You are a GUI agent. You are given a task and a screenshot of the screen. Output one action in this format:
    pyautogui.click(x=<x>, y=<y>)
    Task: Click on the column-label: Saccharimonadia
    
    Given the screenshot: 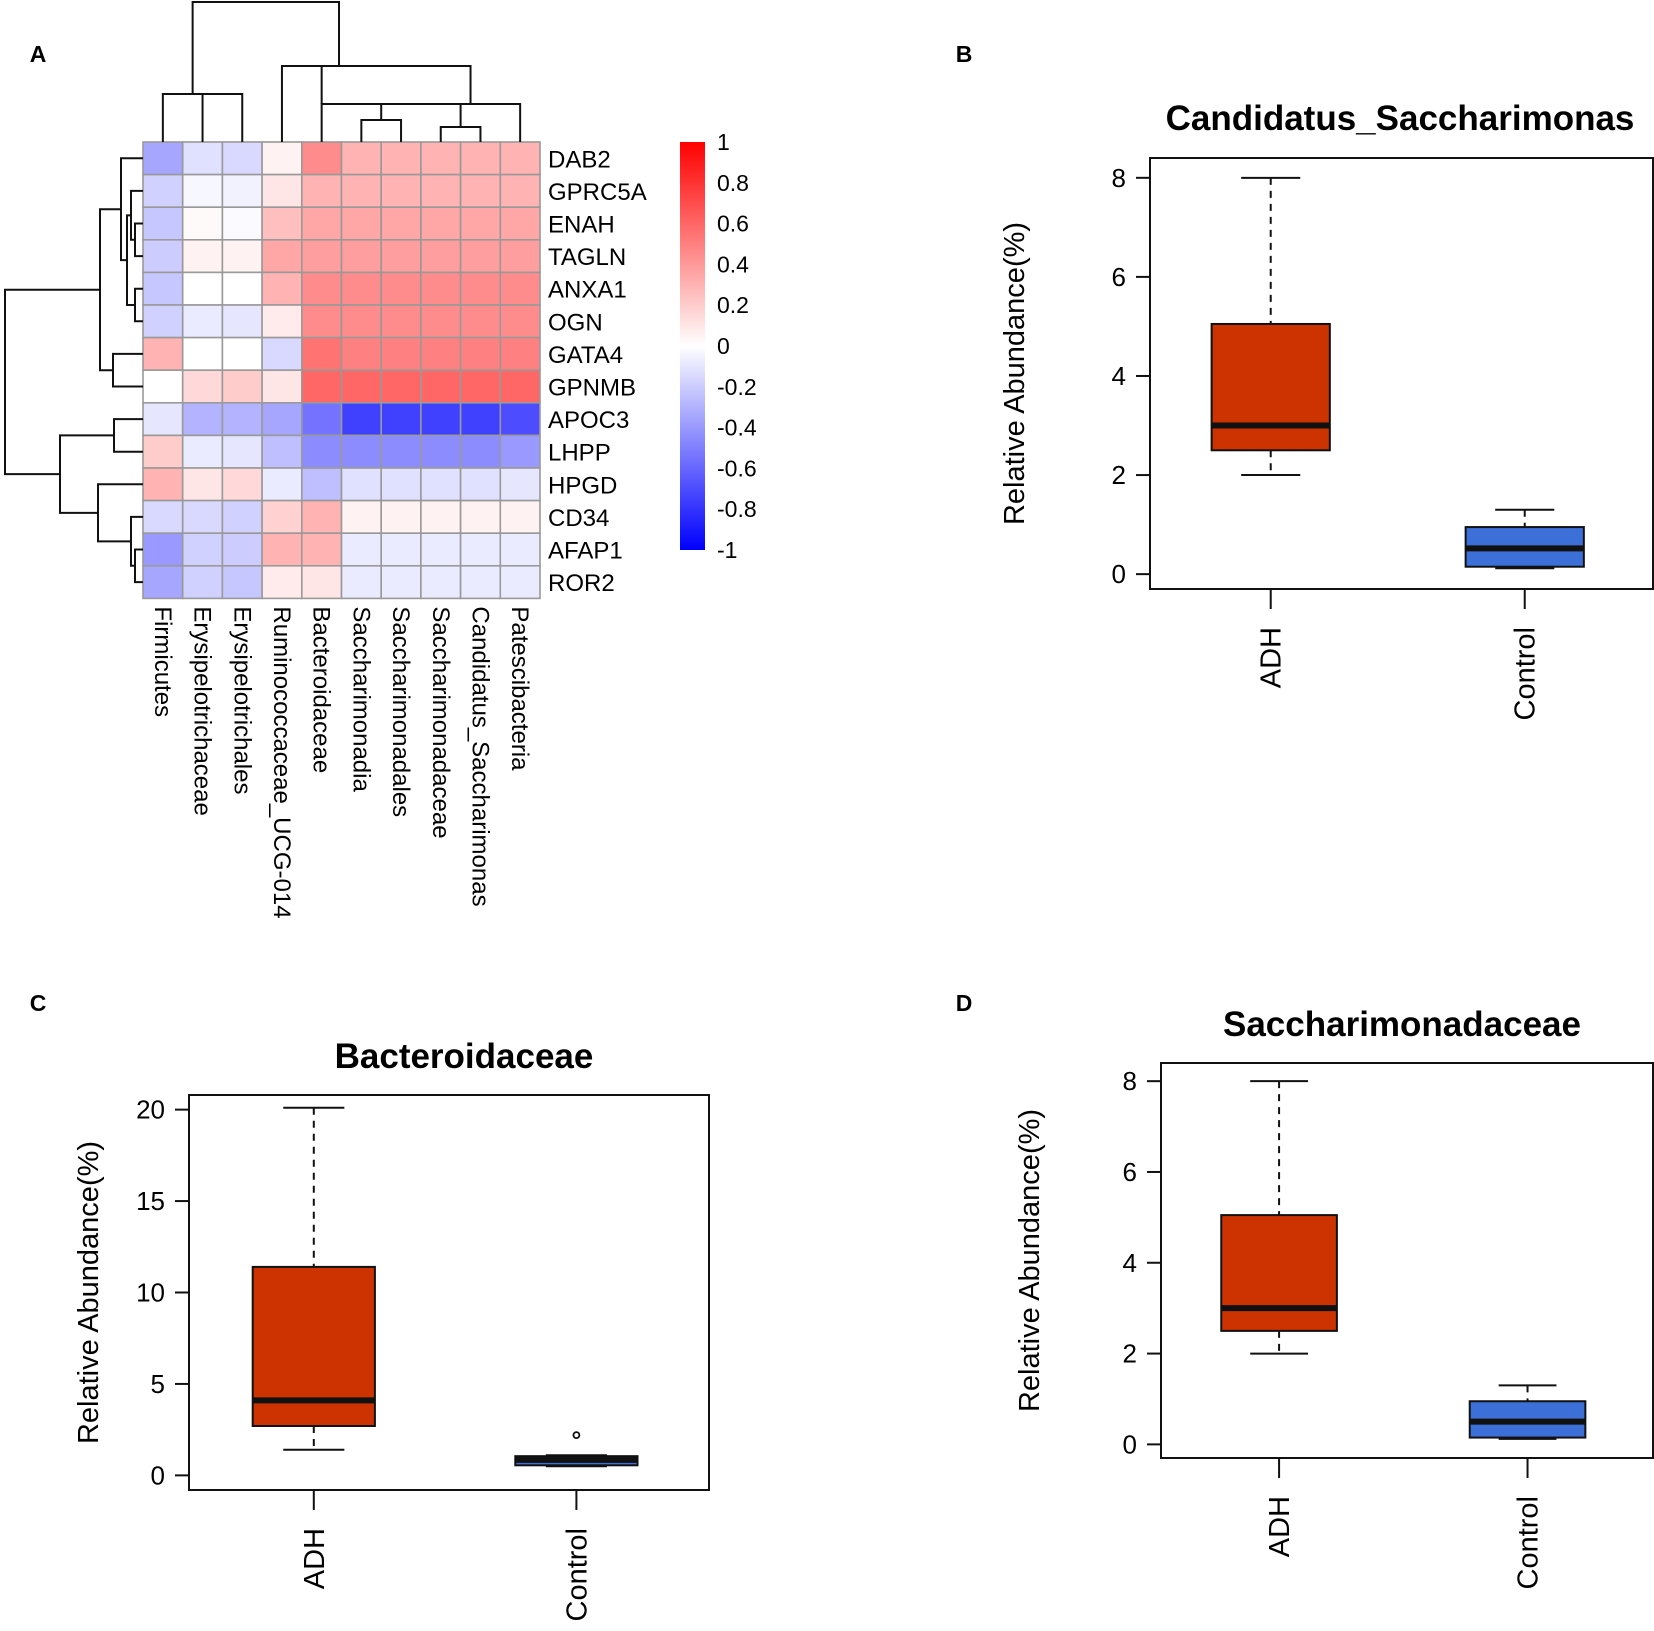 What is the action you would take?
    pyautogui.click(x=360, y=699)
    